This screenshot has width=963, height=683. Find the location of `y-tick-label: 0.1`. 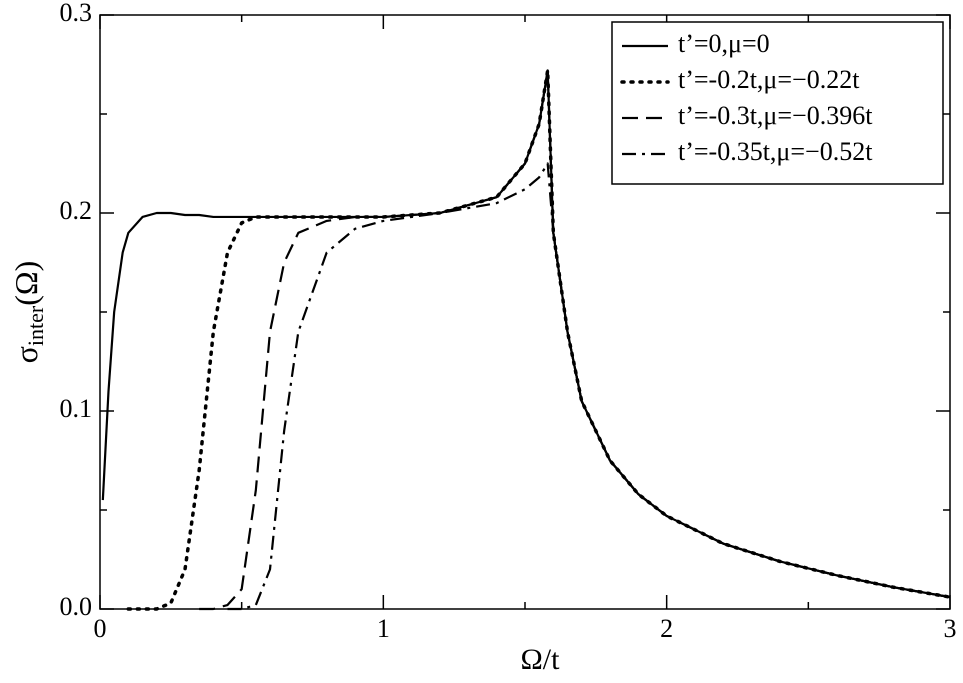

y-tick-label: 0.1 is located at coordinates (76, 408).